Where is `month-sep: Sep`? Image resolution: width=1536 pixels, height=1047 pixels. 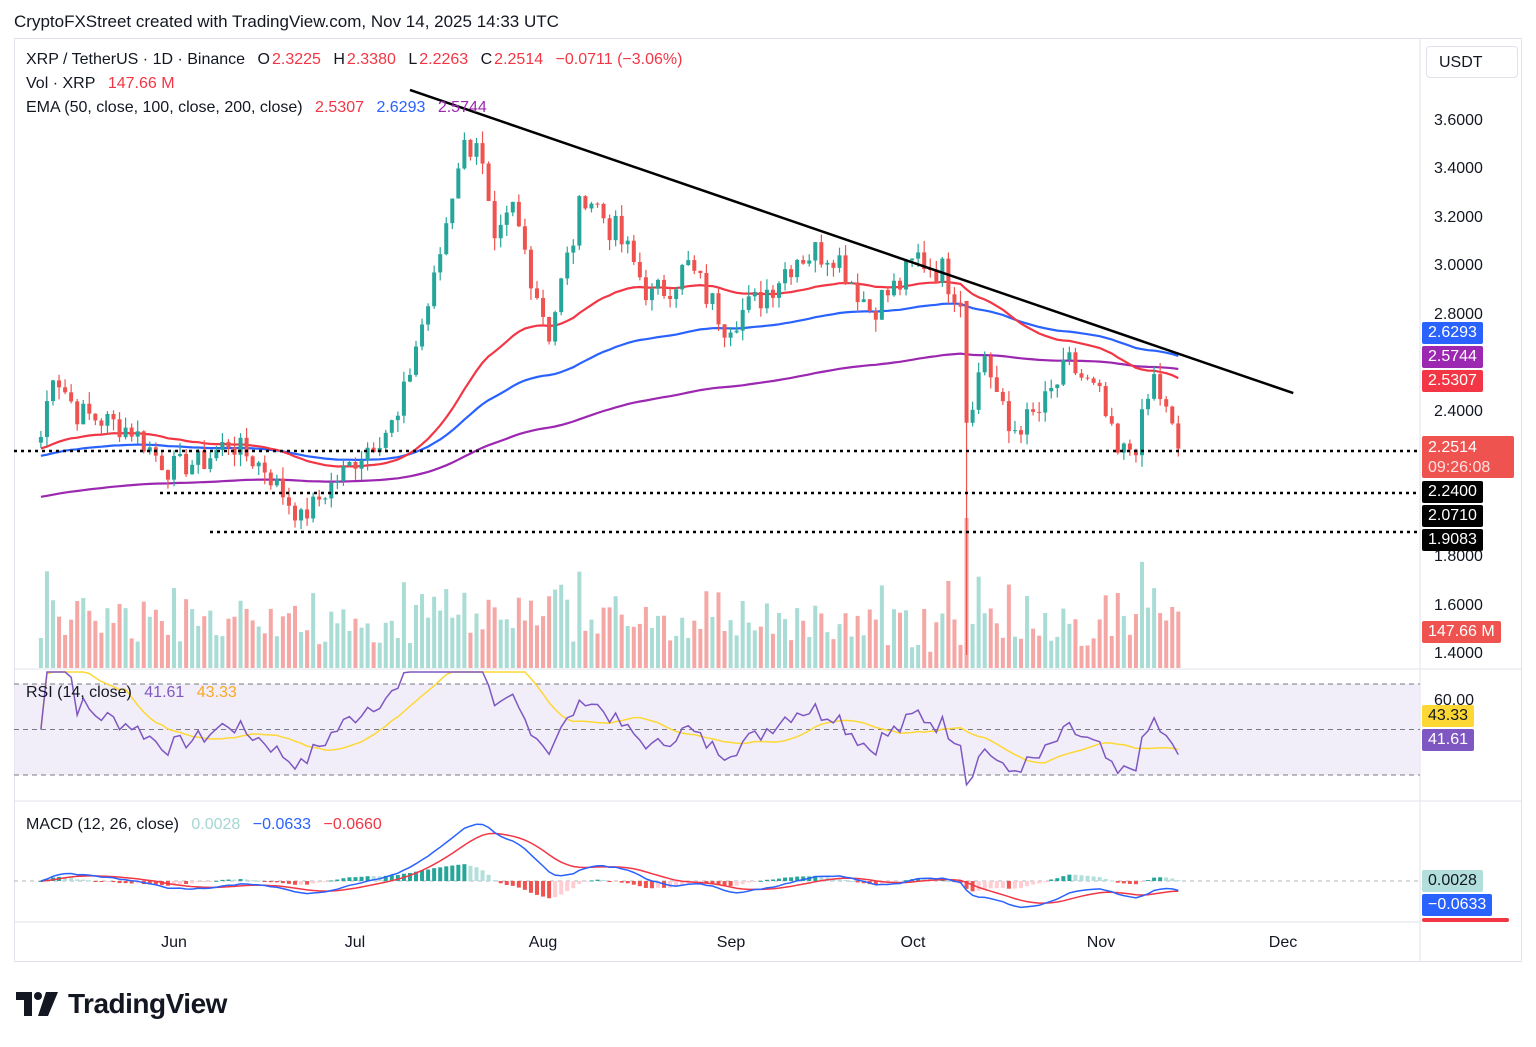
month-sep: Sep is located at coordinates (731, 942).